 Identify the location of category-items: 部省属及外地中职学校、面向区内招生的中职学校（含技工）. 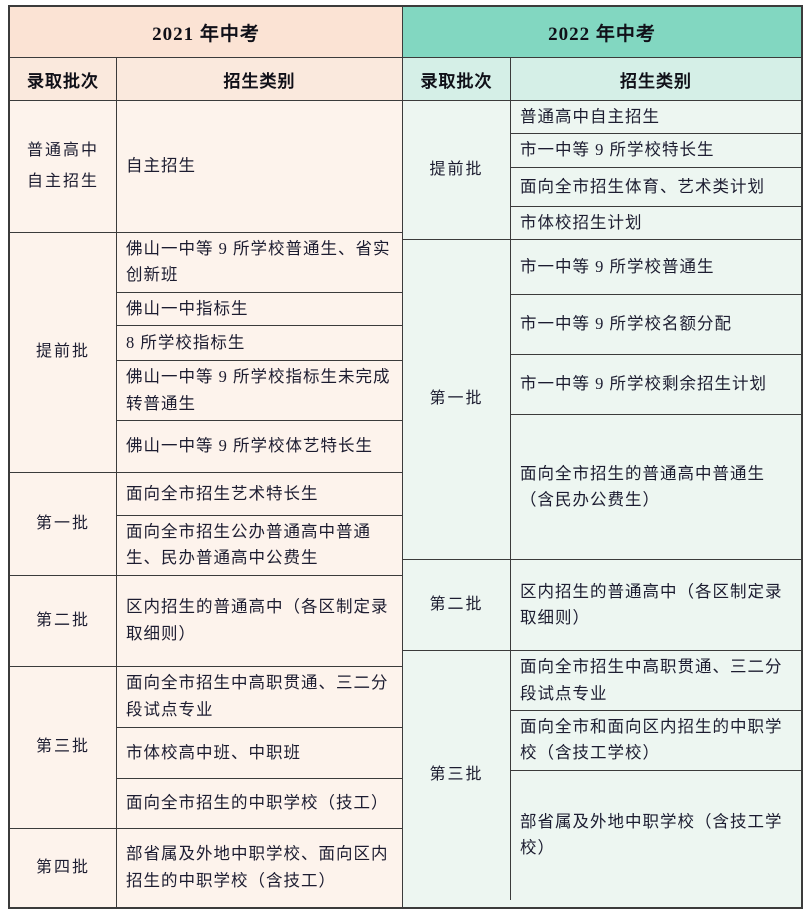
(259, 868).